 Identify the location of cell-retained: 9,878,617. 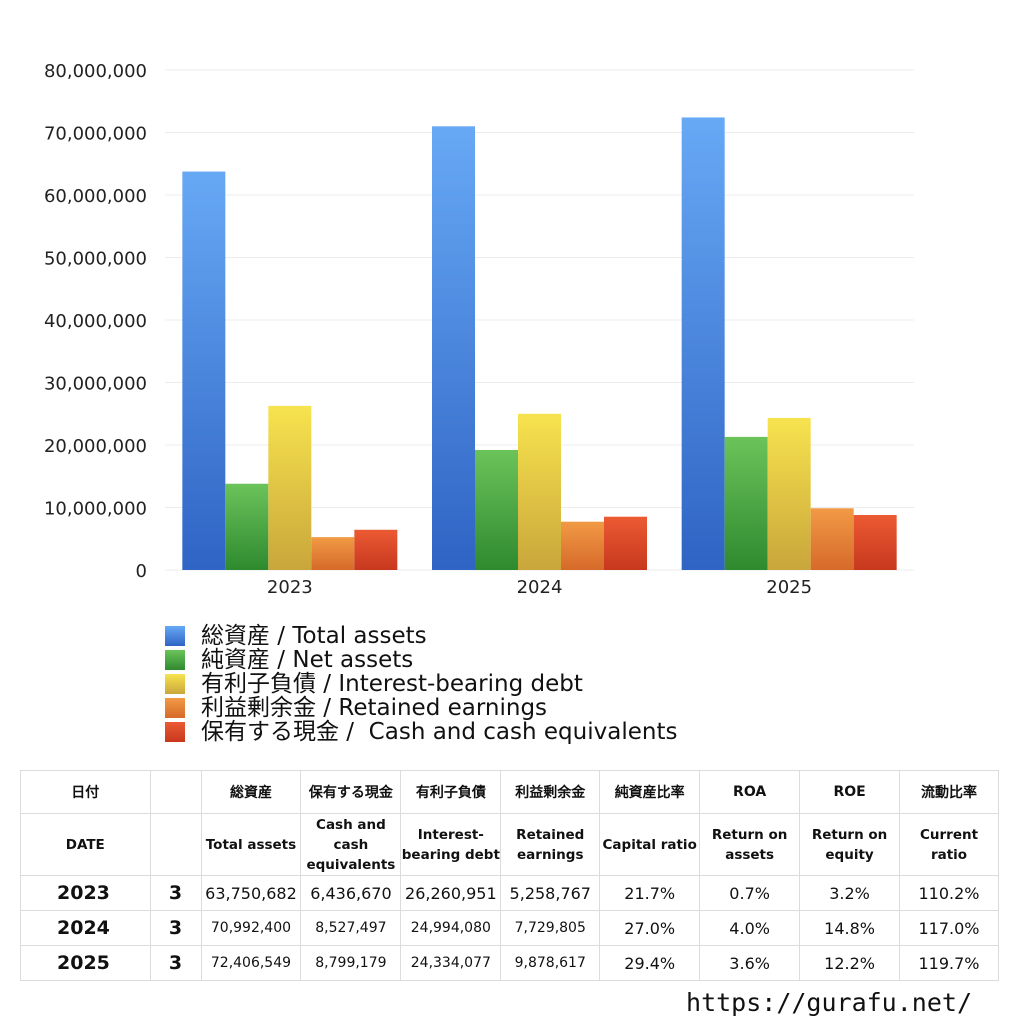
(550, 963).